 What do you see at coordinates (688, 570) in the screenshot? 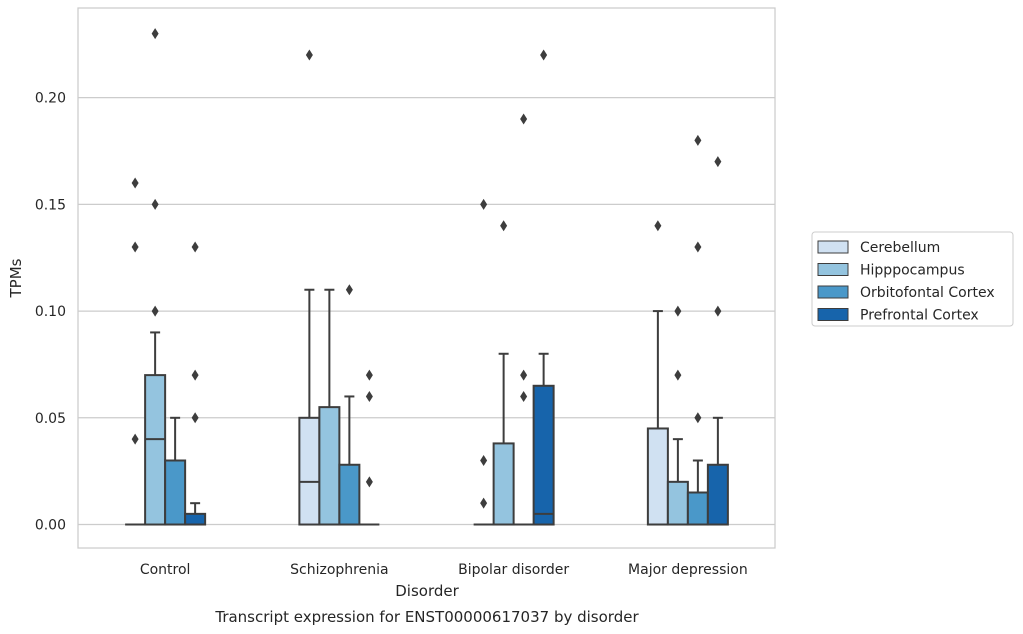
I see `x-tick-label: Major depression` at bounding box center [688, 570].